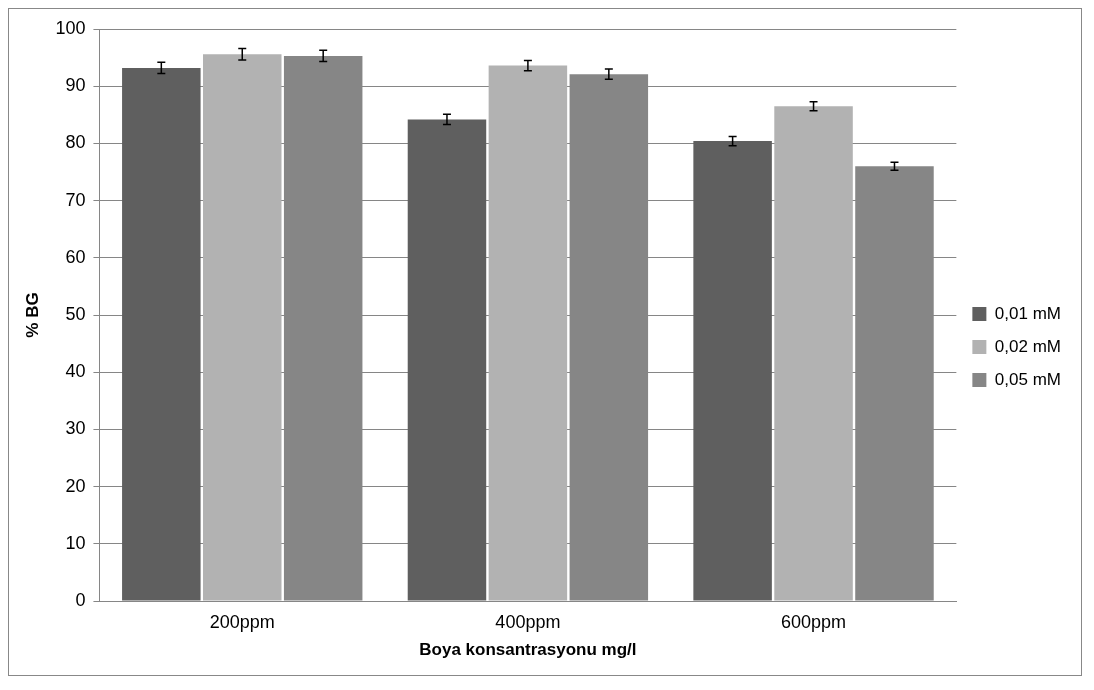 Image resolution: width=1094 pixels, height=690 pixels. I want to click on x-axis-title: Boya konsantrasyonu mg/l, so click(528, 650).